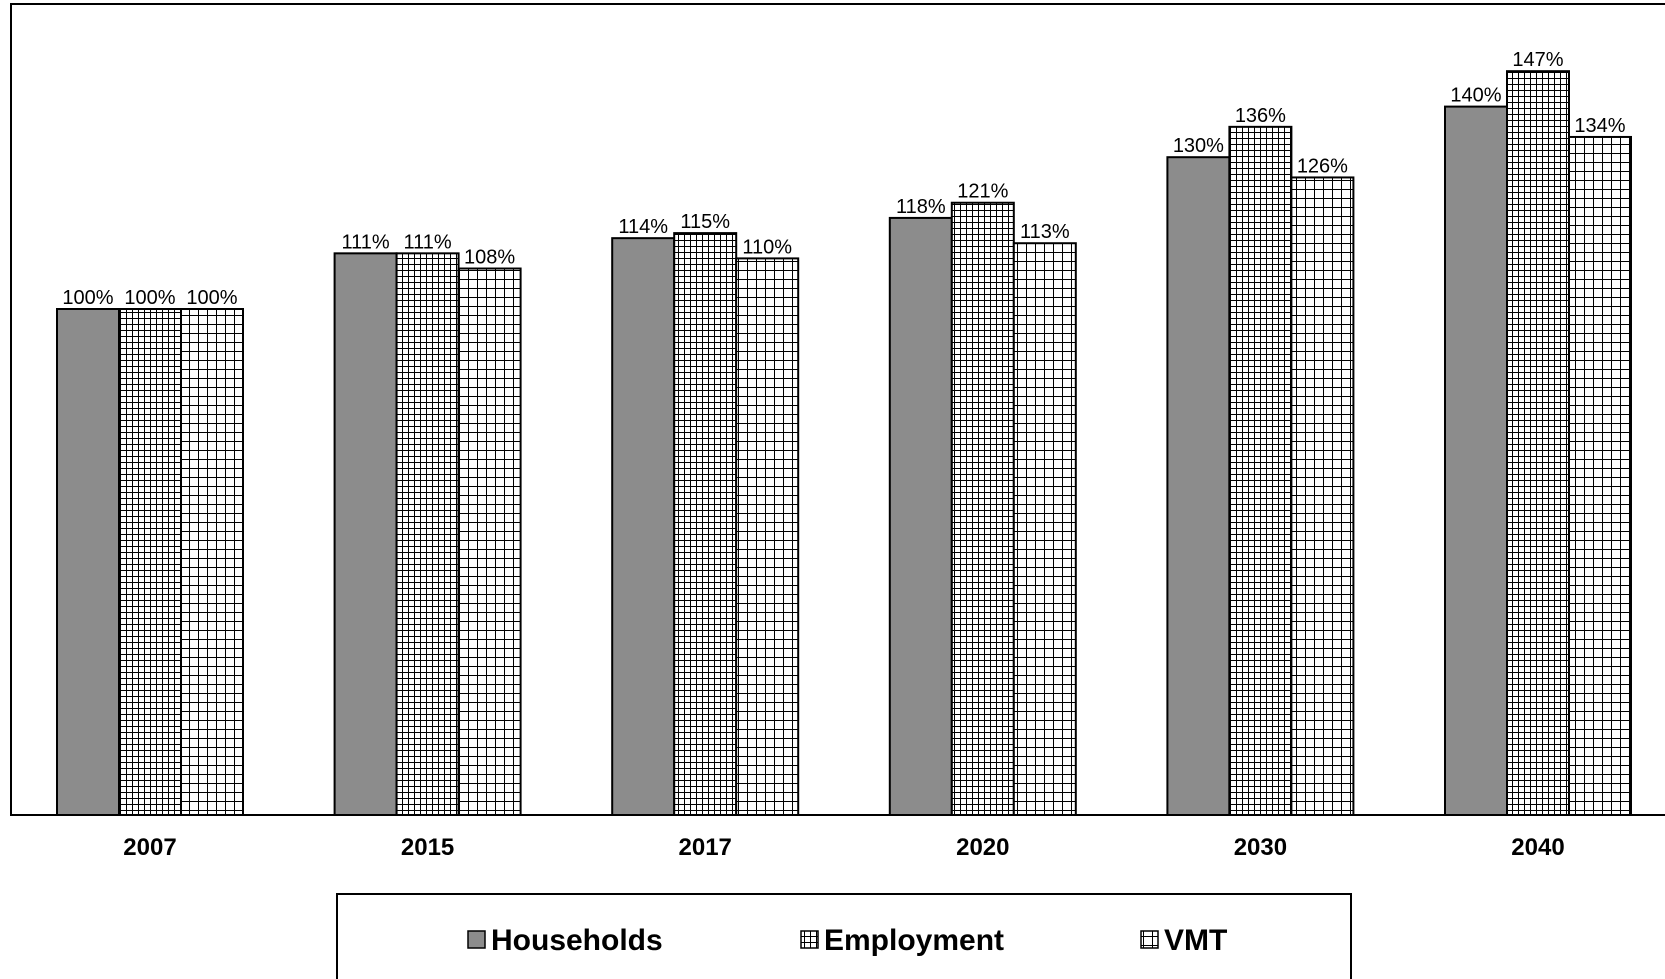  What do you see at coordinates (366, 242) in the screenshot?
I see `data-label-households-2015: 111%` at bounding box center [366, 242].